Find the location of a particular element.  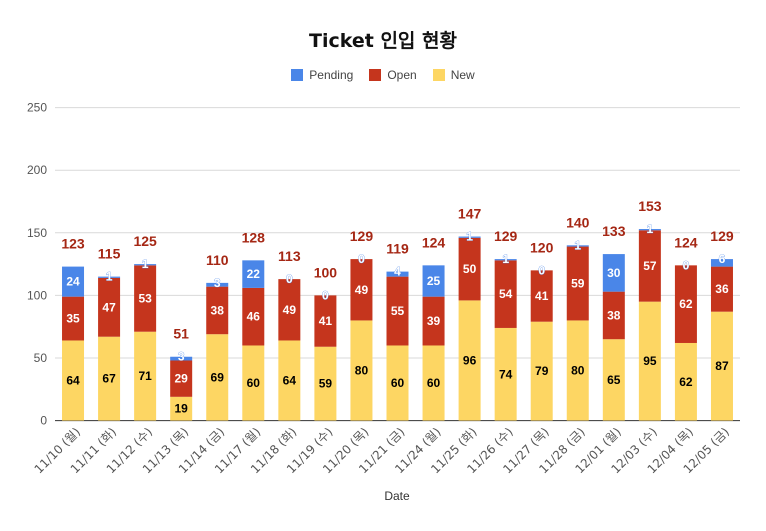

data-label-open: 55 is located at coordinates (398, 311).